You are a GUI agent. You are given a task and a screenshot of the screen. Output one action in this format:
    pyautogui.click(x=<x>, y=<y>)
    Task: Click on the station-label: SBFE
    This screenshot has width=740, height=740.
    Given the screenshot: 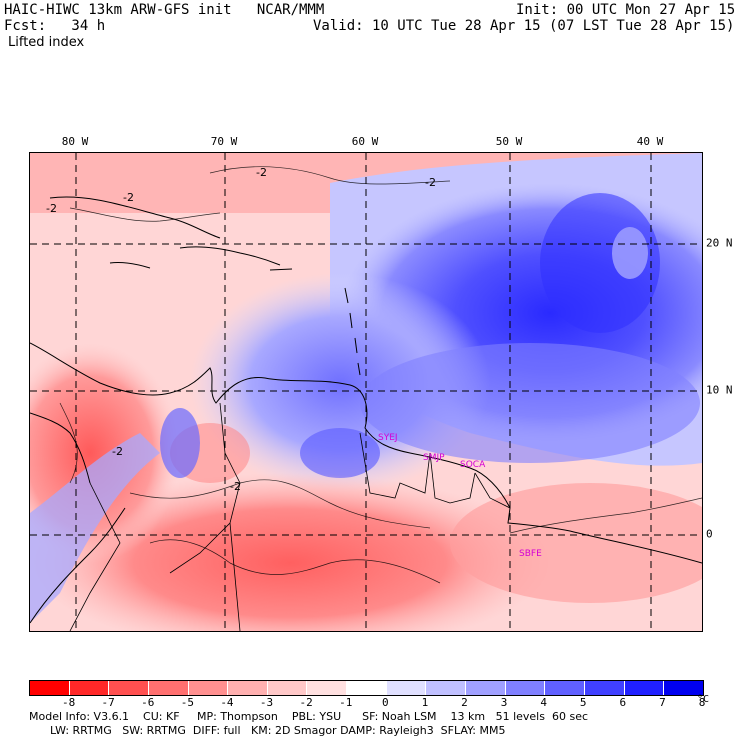 What is the action you would take?
    pyautogui.click(x=530, y=554)
    